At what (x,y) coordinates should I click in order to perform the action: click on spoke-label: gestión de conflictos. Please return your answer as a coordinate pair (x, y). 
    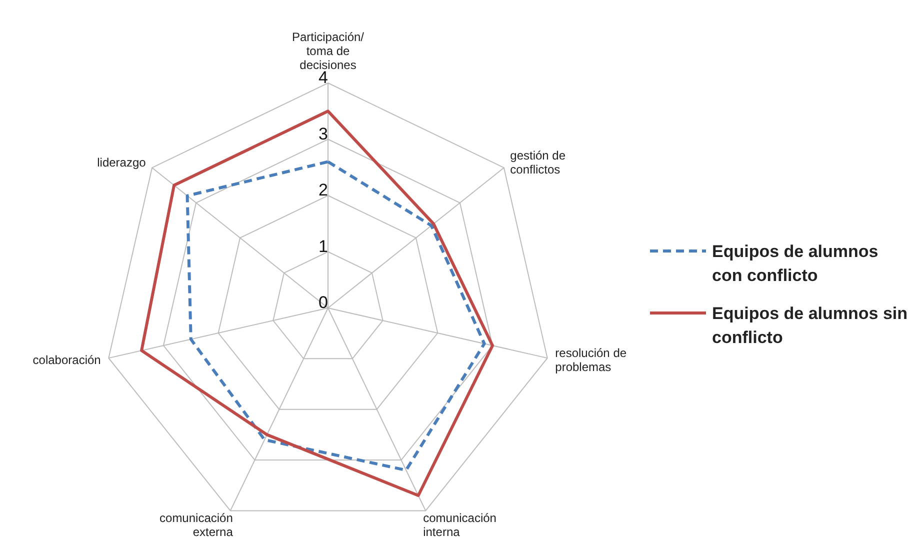
    Looking at the image, I should click on (538, 162).